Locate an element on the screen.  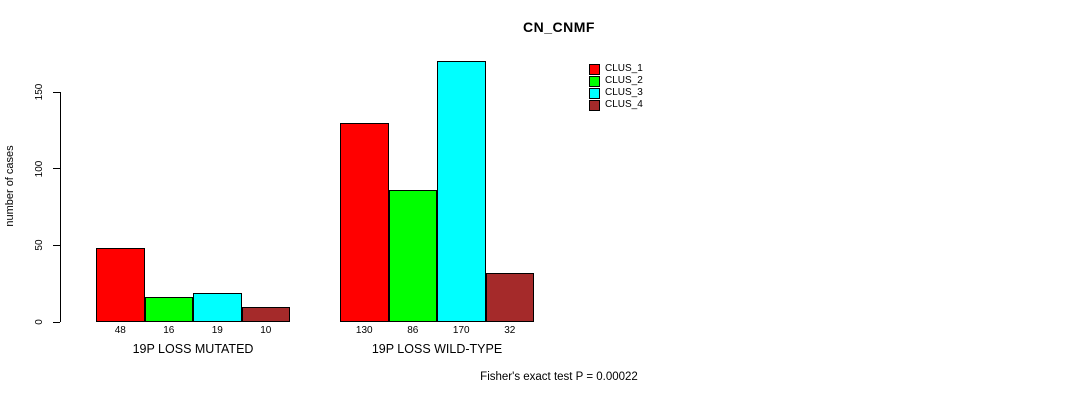
group-label: 19P LOSS MUTATED is located at coordinates (193, 349).